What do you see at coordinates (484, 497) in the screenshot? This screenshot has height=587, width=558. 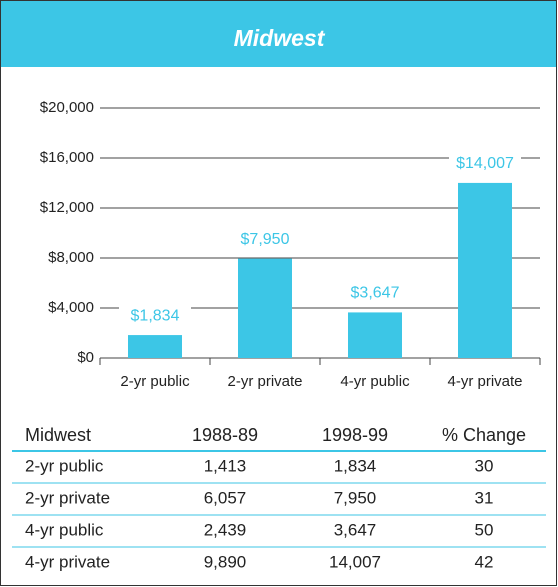 I see `table-cell: 31` at bounding box center [484, 497].